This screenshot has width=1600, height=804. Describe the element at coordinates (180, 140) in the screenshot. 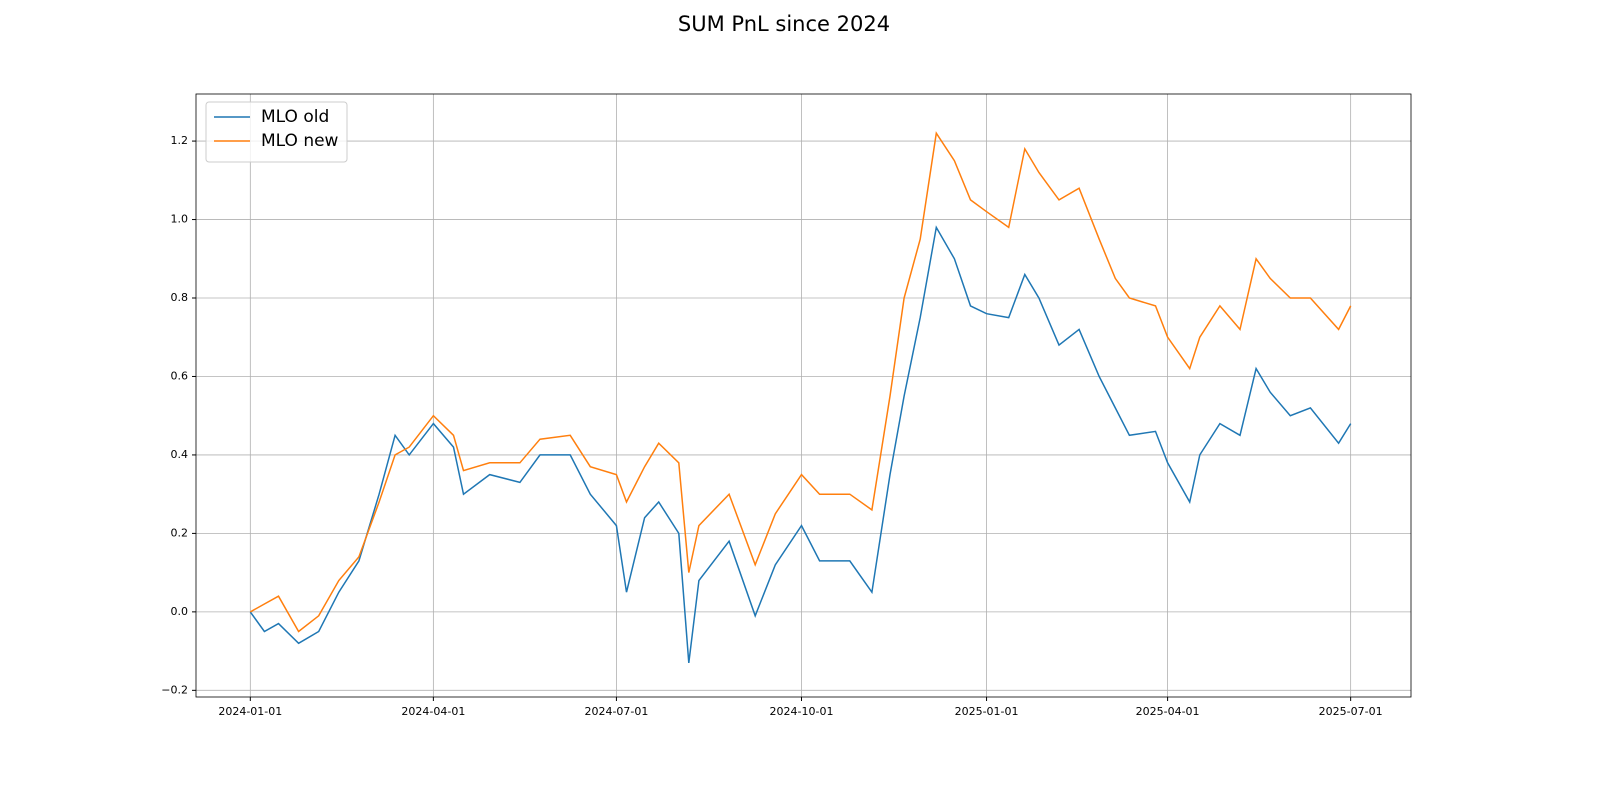

I see `y-tick-label: 1.2` at that location.